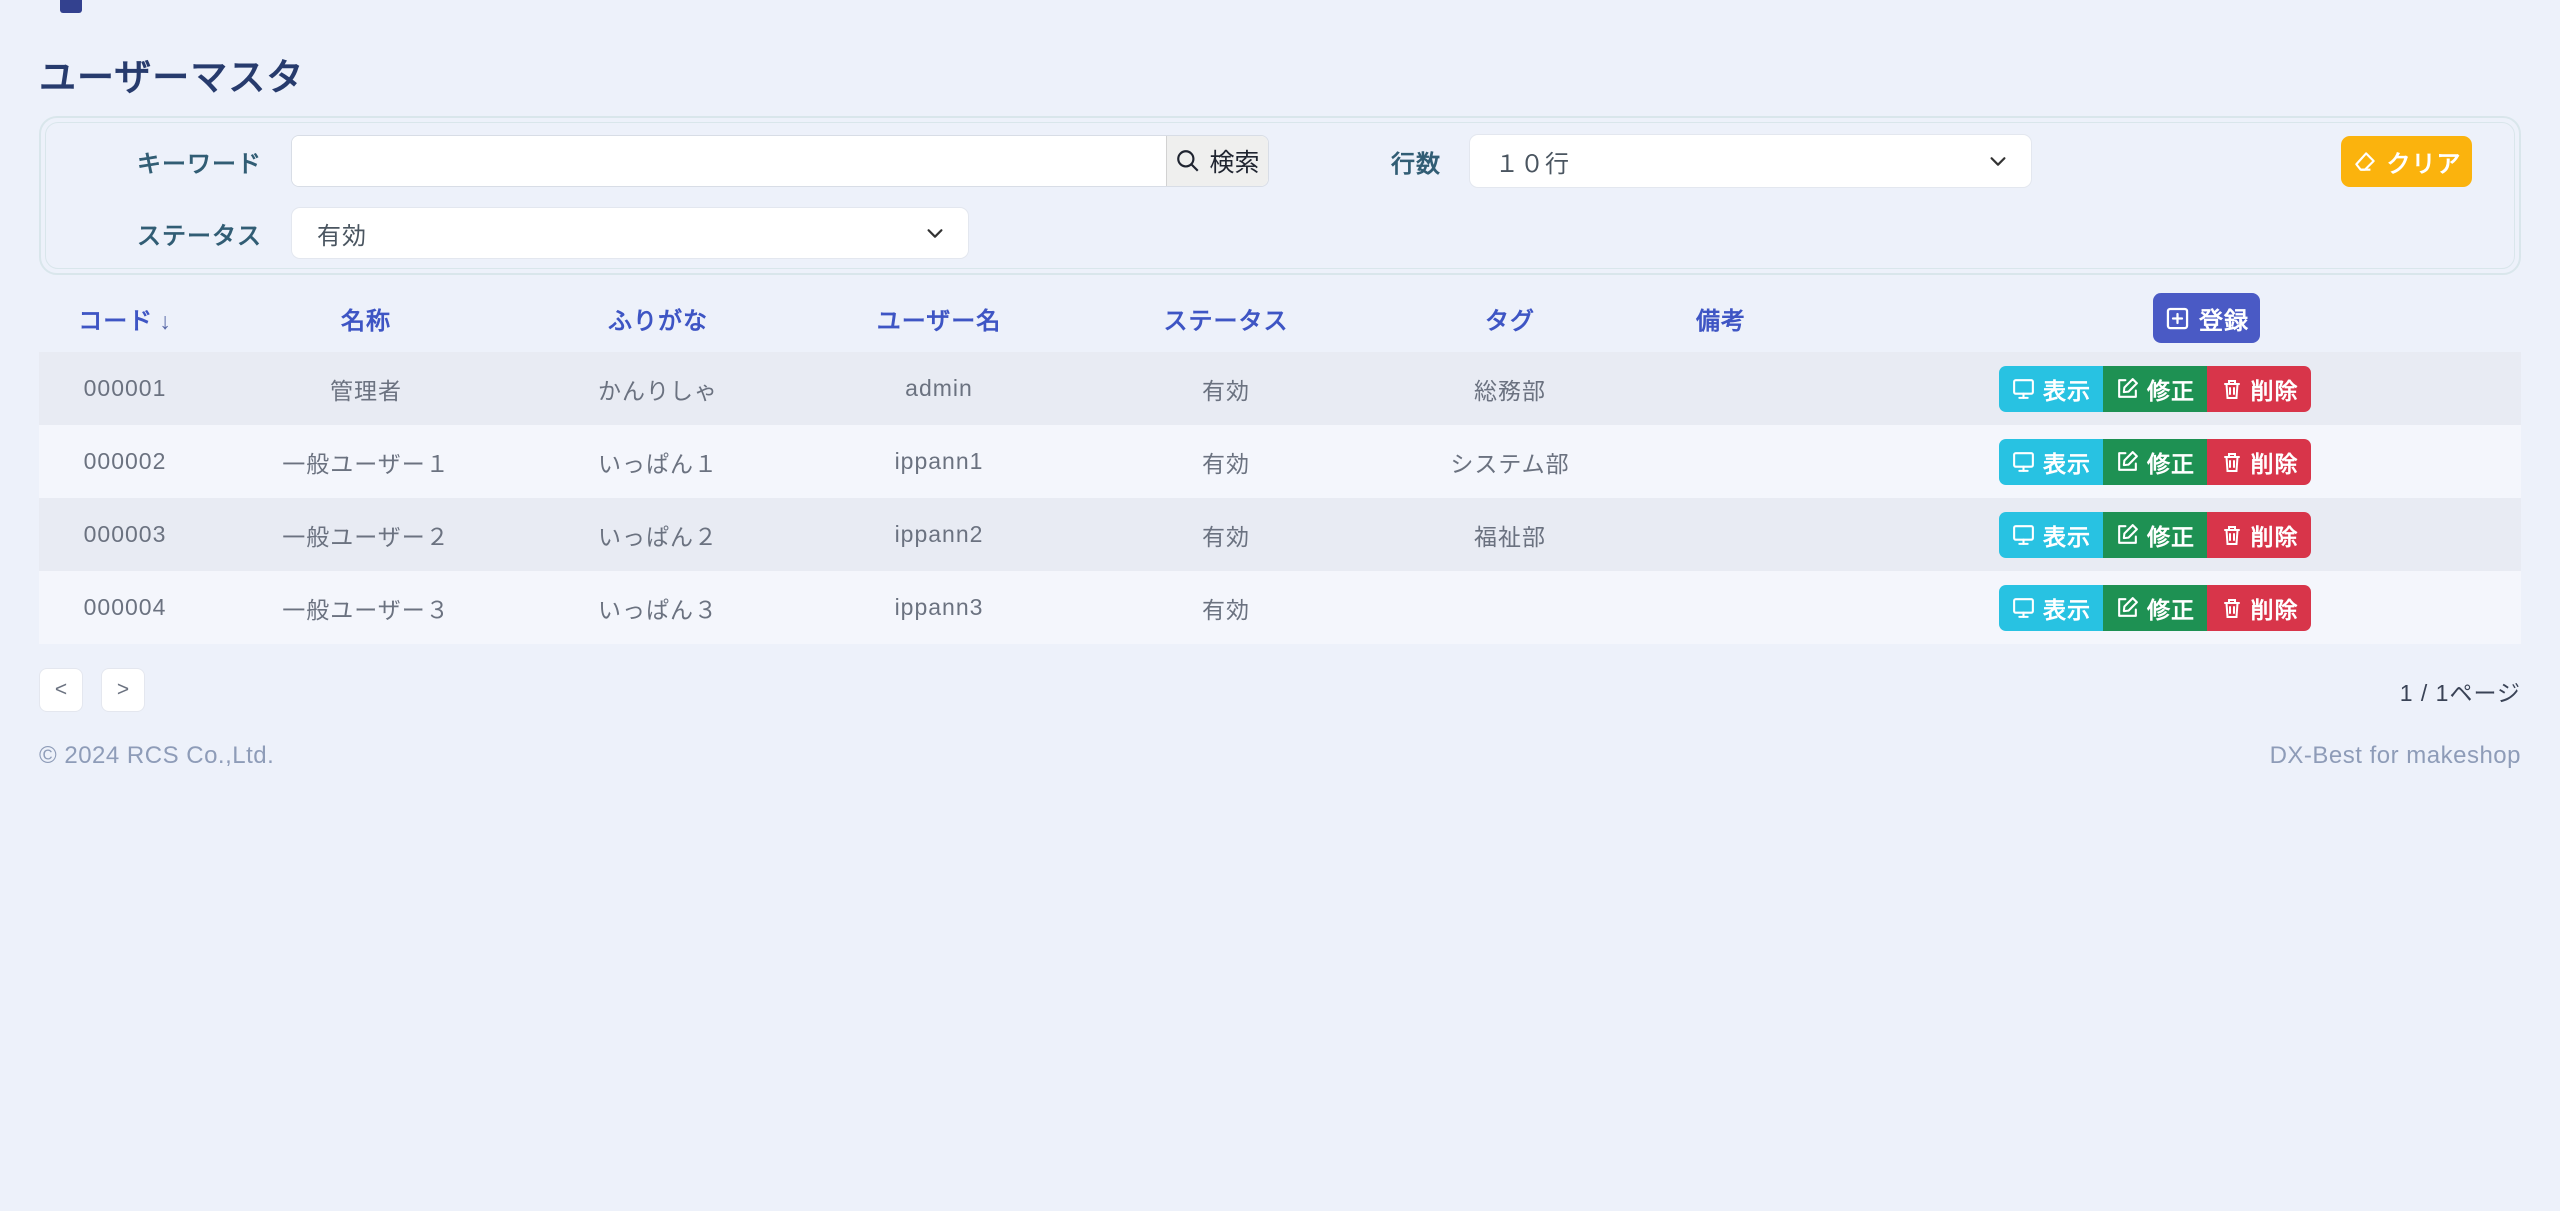 The width and height of the screenshot is (2560, 1211). Describe the element at coordinates (729, 161) in the screenshot. I see `keyword-input` at that location.